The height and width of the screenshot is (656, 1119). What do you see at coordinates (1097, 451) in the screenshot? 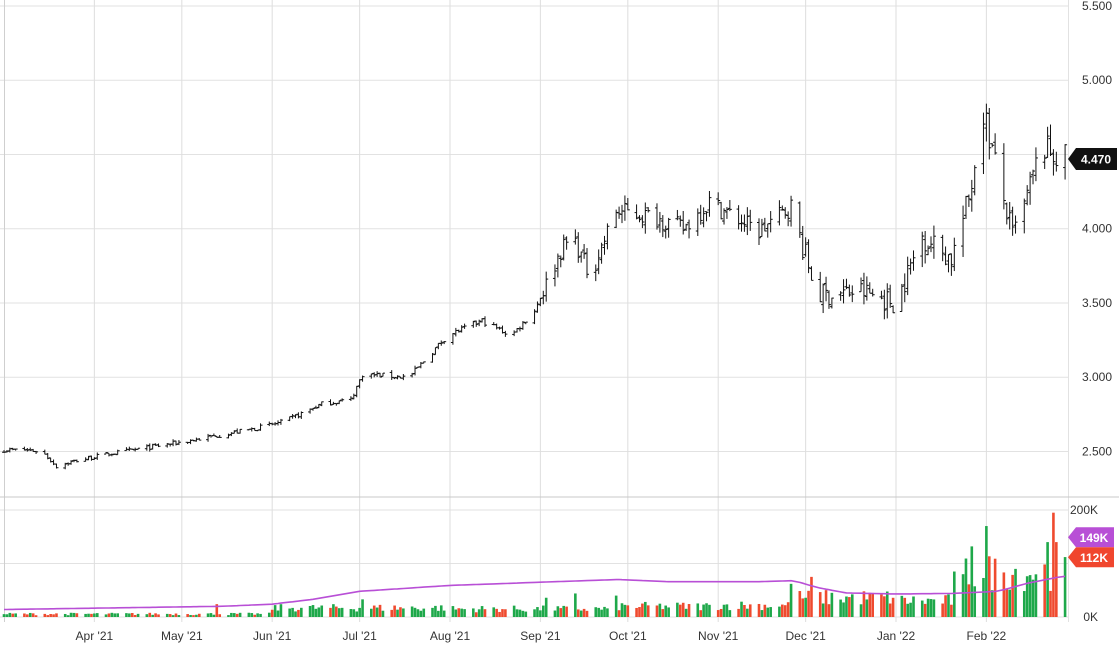
I see `price-tick-label: 2.500` at bounding box center [1097, 451].